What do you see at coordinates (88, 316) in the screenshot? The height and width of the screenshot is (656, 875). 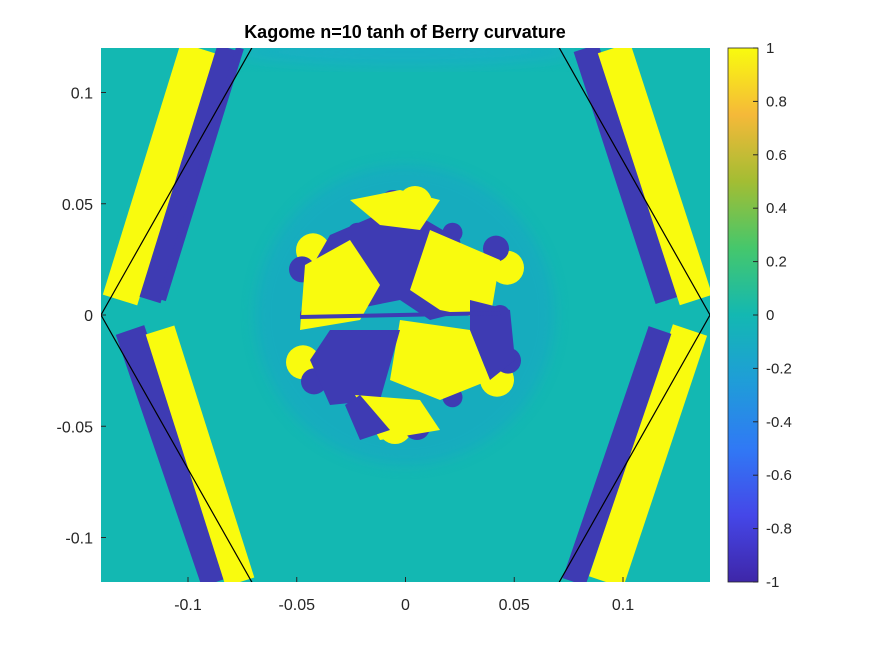 I see `y-tick-label: 0` at bounding box center [88, 316].